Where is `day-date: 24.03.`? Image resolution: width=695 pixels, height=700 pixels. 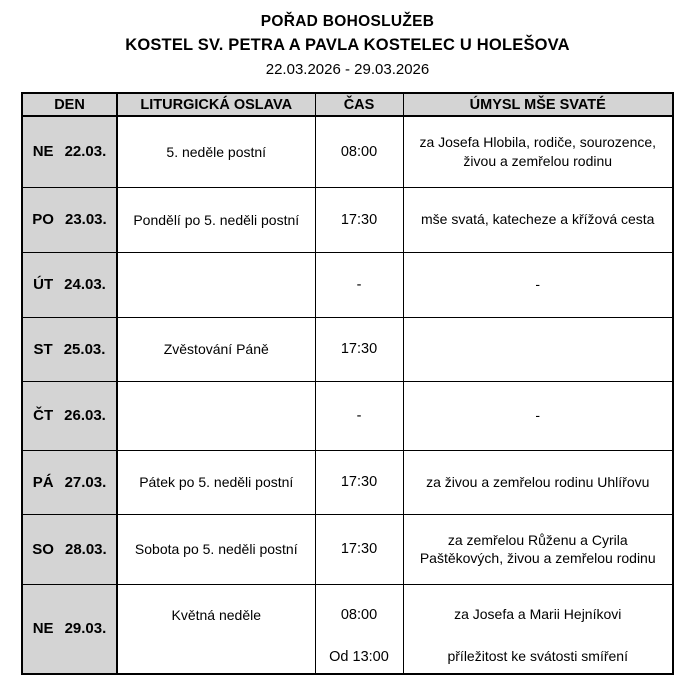
day-date: 24.03. is located at coordinates (85, 284).